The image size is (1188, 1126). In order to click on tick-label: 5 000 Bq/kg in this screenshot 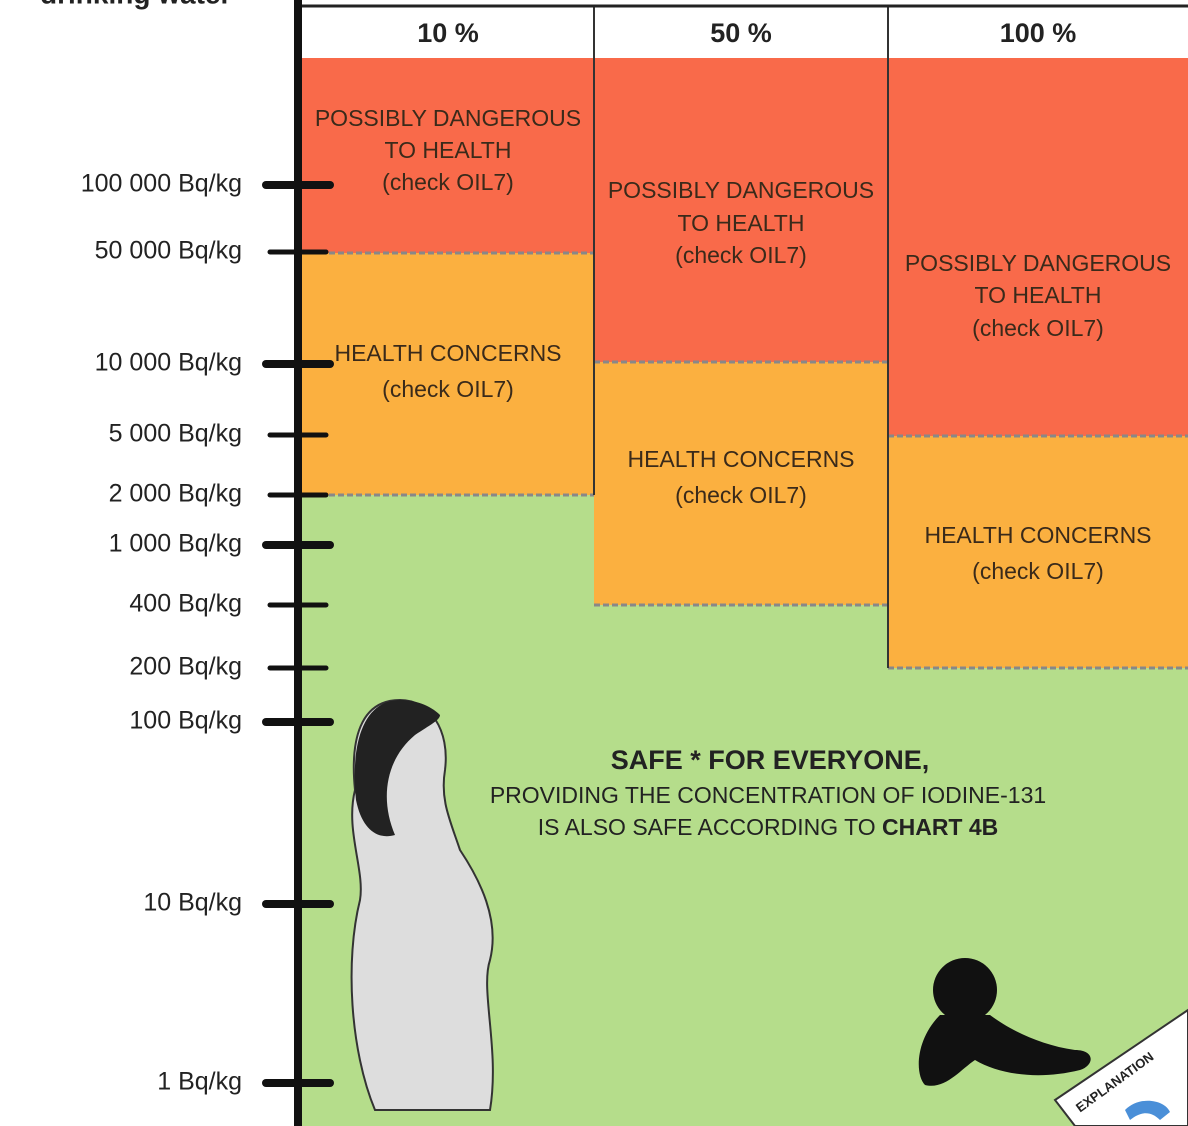, I will do `click(175, 434)`.